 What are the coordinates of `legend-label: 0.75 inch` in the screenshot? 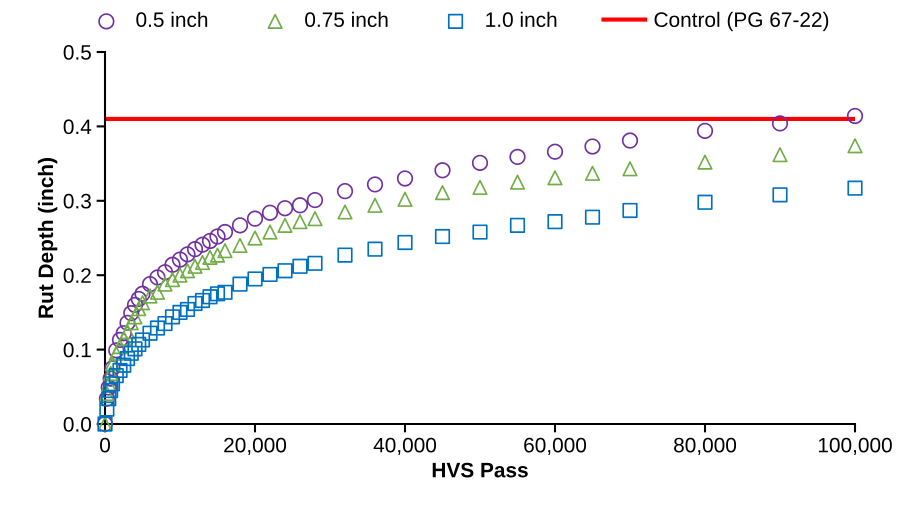 It's located at (346, 20).